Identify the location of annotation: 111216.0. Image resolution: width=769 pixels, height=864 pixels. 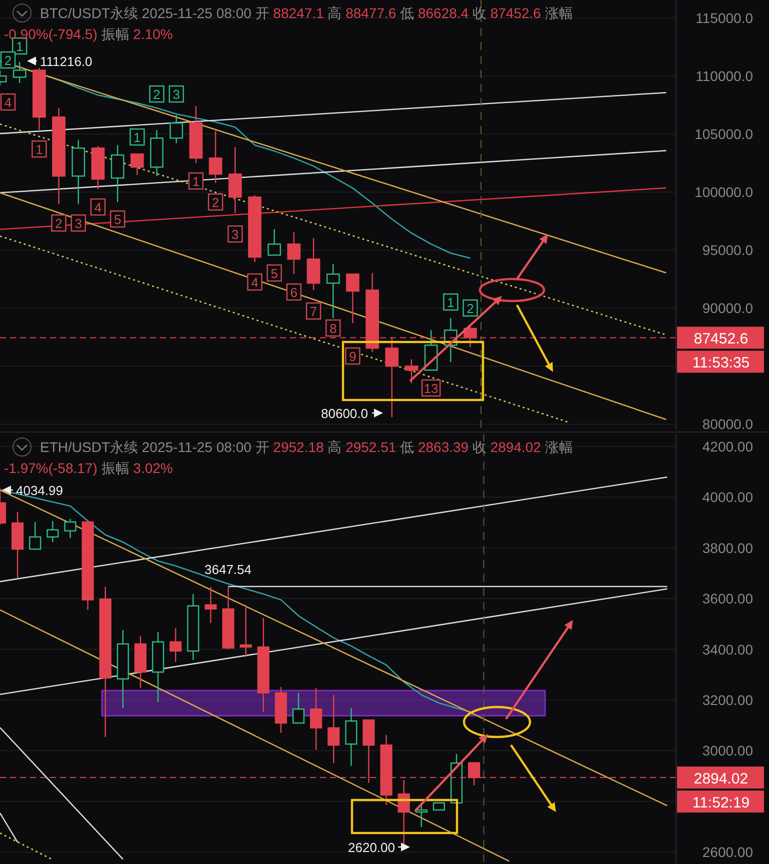
(66, 61).